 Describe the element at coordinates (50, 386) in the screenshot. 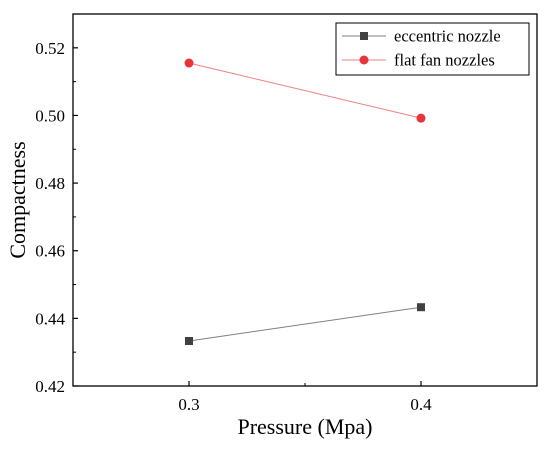

I see `y-tick-label: 0.42` at that location.